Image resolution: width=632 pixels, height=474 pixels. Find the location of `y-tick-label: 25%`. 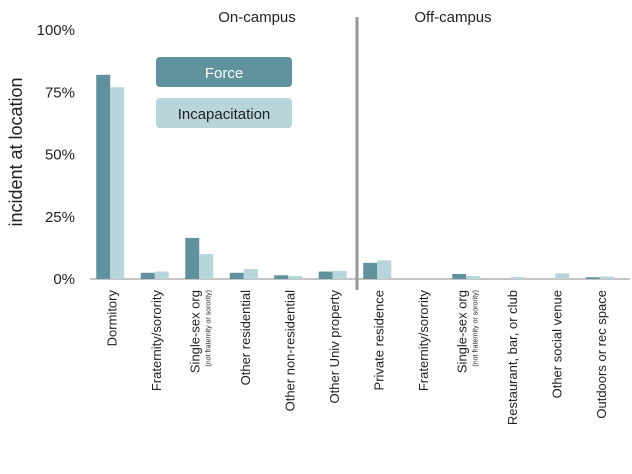

y-tick-label: 25% is located at coordinates (60, 217).